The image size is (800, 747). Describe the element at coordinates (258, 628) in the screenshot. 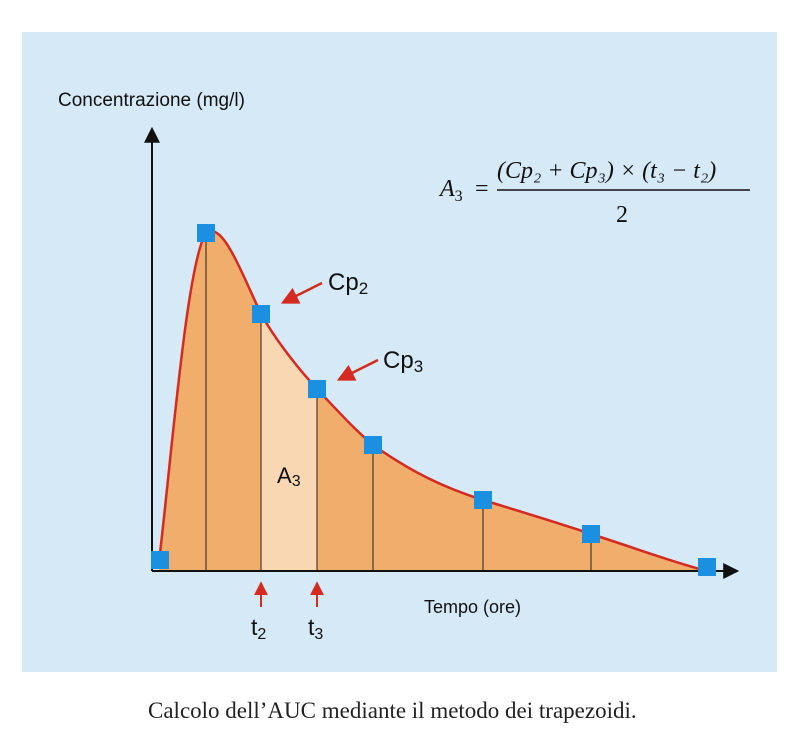

I see `t2-label: t2` at that location.